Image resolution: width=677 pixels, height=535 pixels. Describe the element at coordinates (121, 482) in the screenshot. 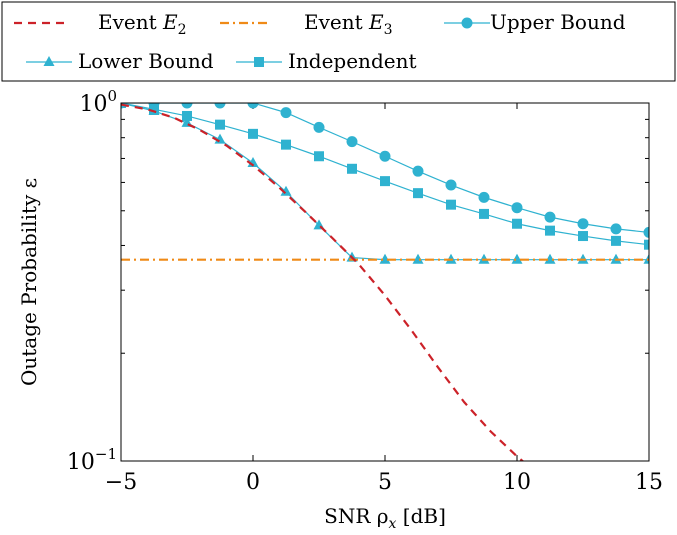

I see `x-tick-label: −5` at that location.